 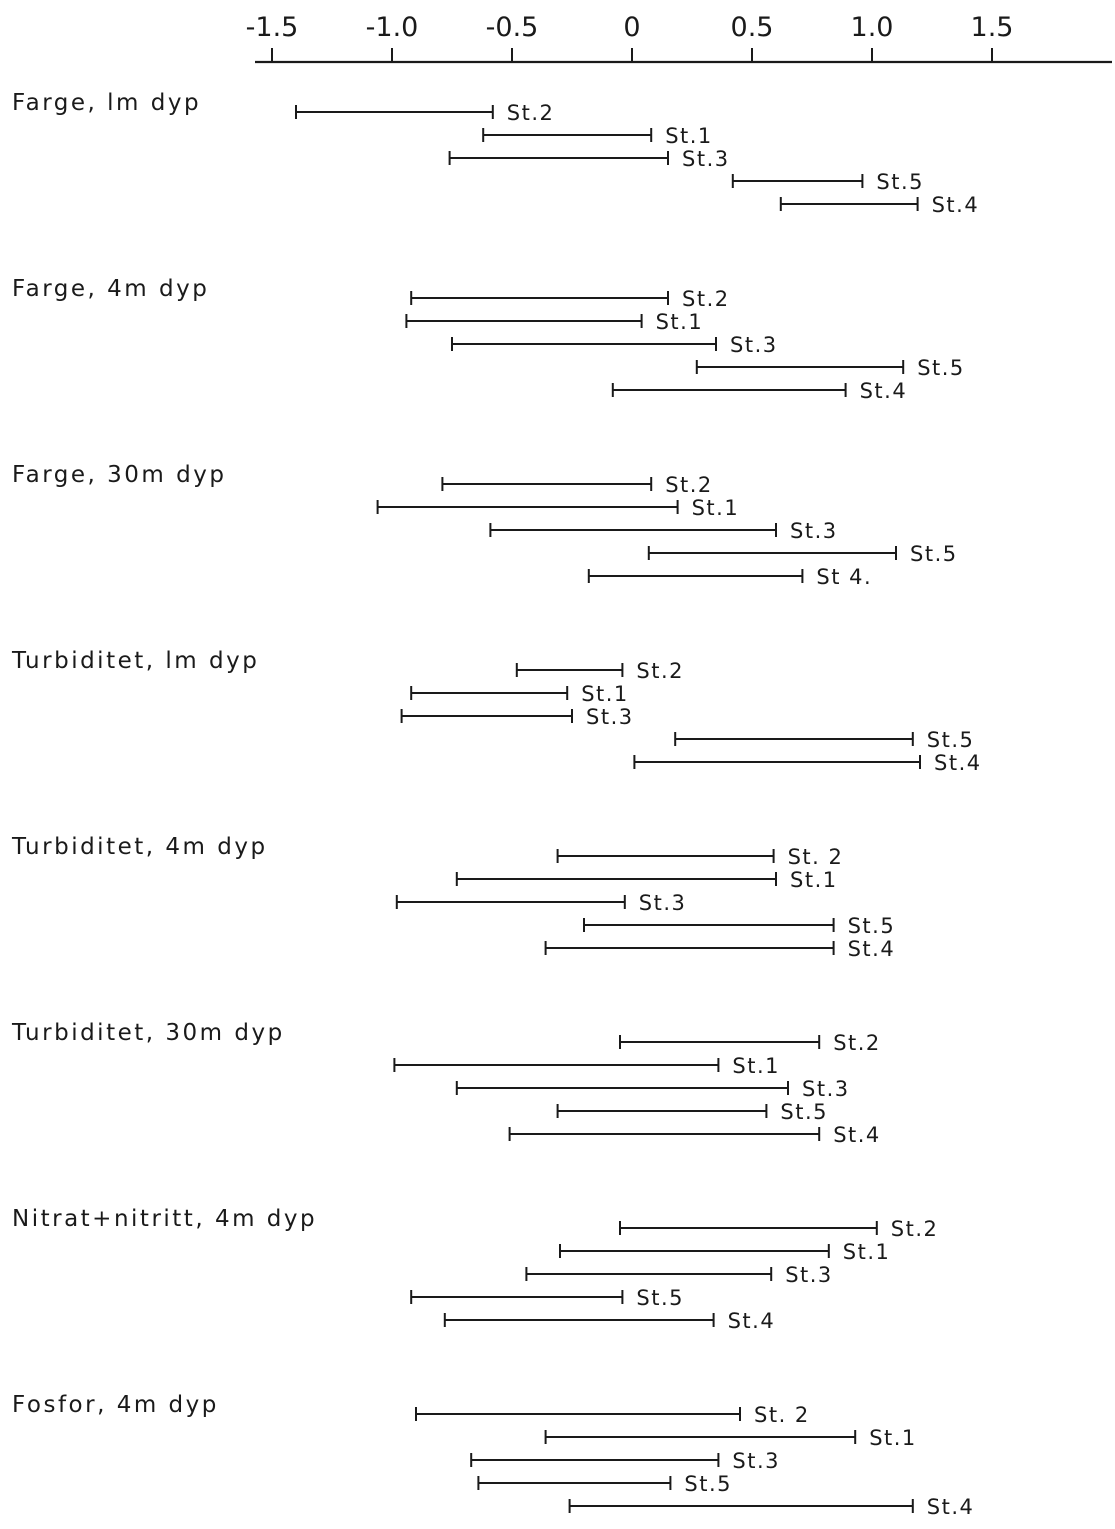 I want to click on x-tick-label: 0.5, so click(x=752, y=27).